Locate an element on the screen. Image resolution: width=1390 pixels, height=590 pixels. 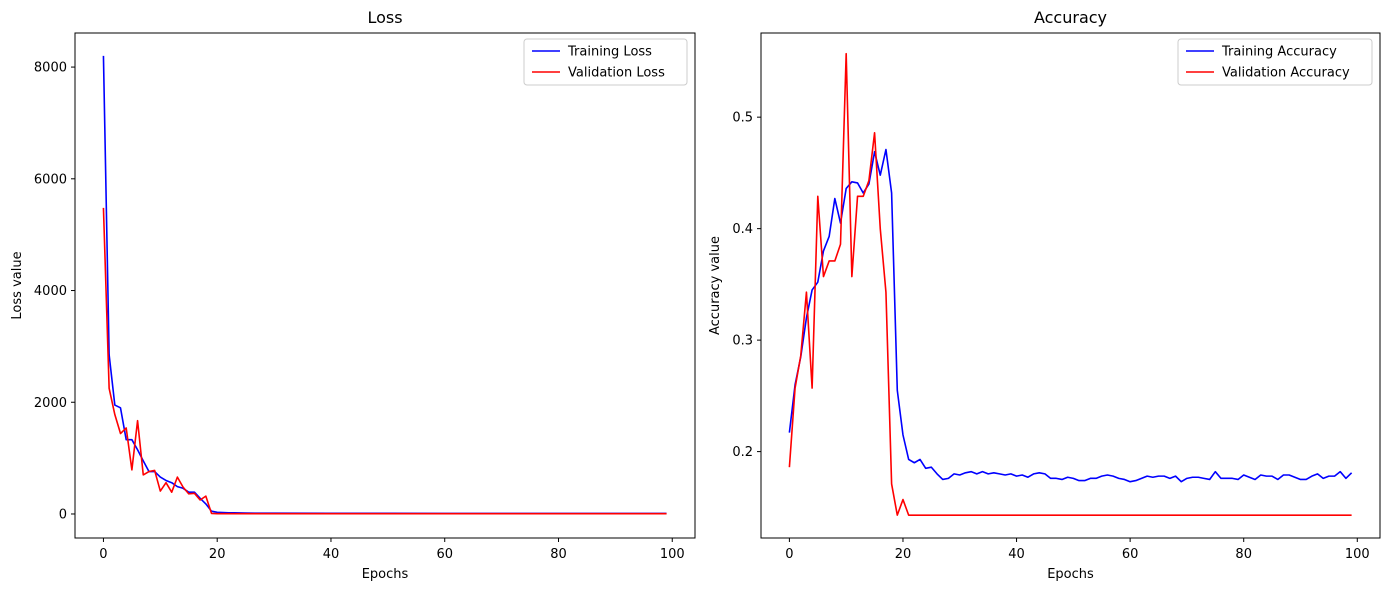
y-tick-label: 0.5 is located at coordinates (742, 118).